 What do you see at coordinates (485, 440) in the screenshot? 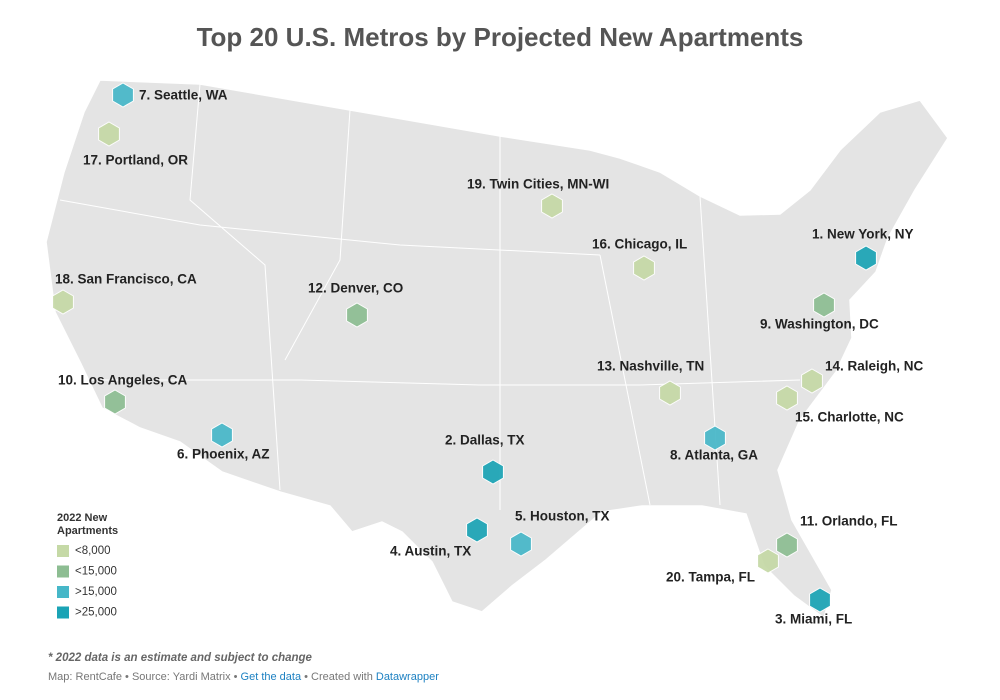
I see `metro-label: 2. Dallas, TX` at bounding box center [485, 440].